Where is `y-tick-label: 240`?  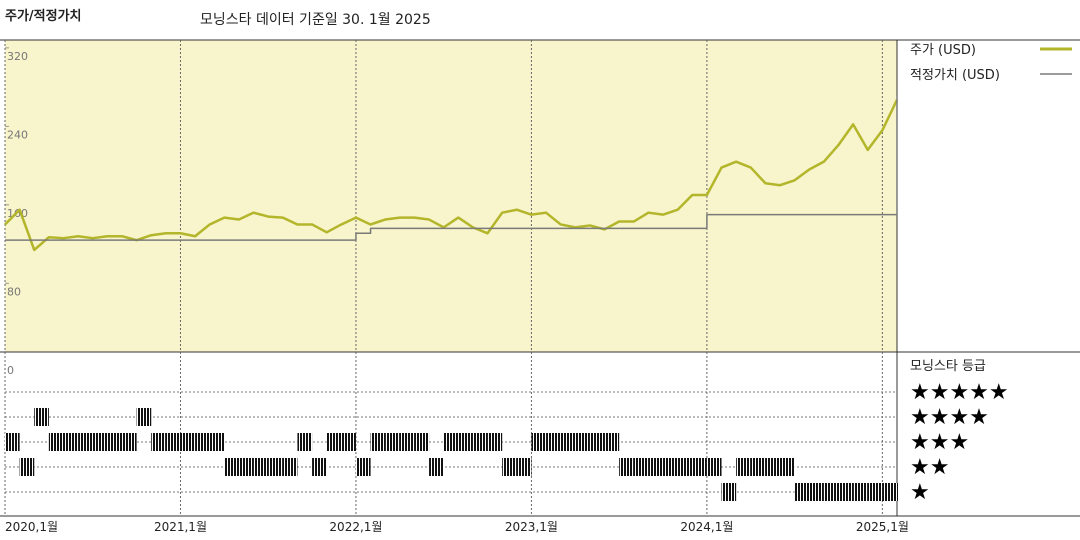 y-tick-label: 240 is located at coordinates (17, 134).